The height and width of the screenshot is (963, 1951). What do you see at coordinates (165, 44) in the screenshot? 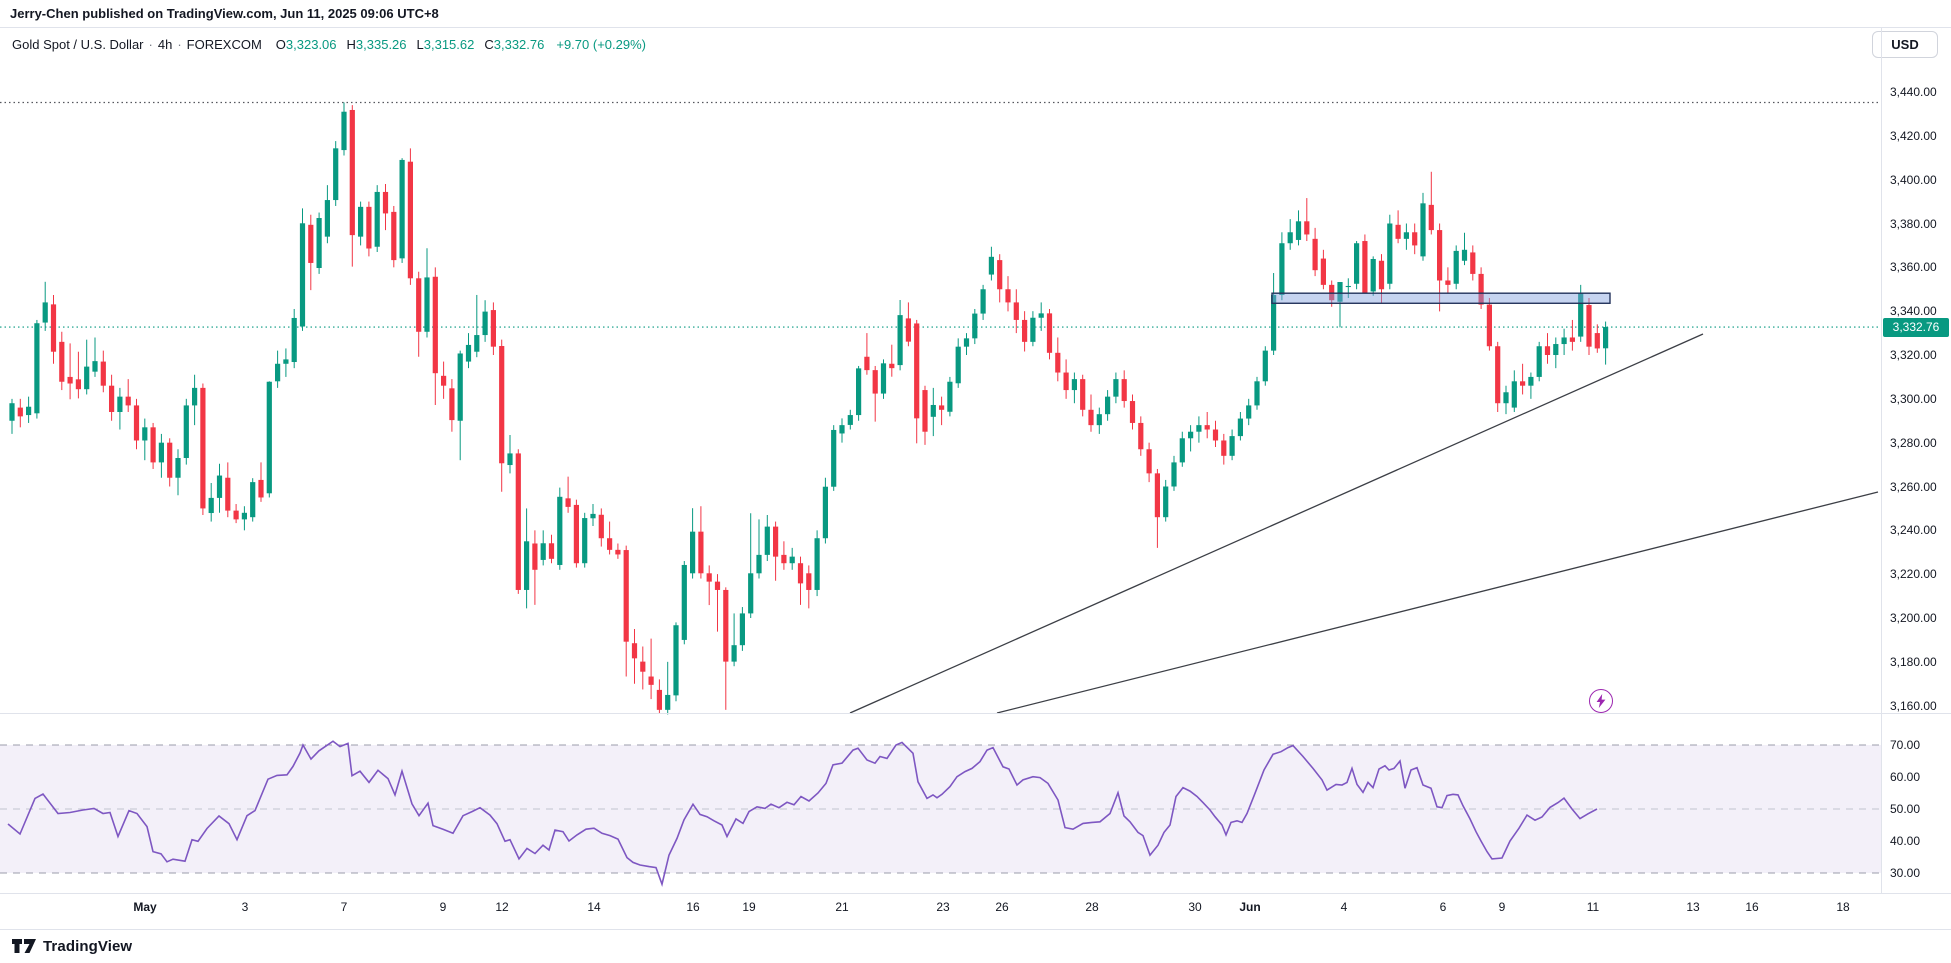
I see `interval-label: 4h` at bounding box center [165, 44].